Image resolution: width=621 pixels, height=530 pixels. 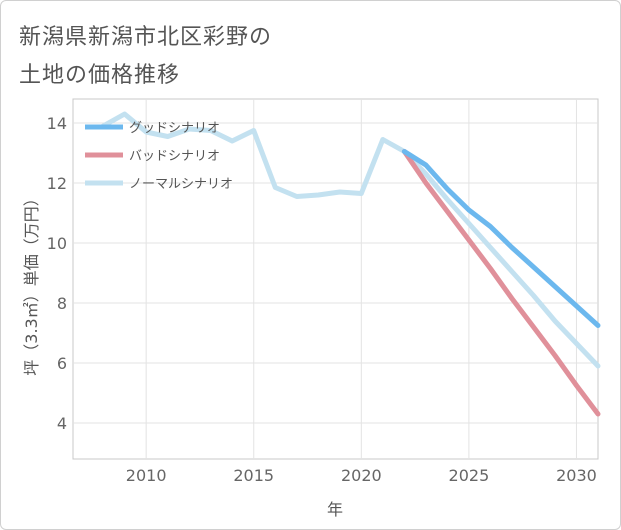 I want to click on x-tick-label-2030: 2030, so click(x=576, y=475).